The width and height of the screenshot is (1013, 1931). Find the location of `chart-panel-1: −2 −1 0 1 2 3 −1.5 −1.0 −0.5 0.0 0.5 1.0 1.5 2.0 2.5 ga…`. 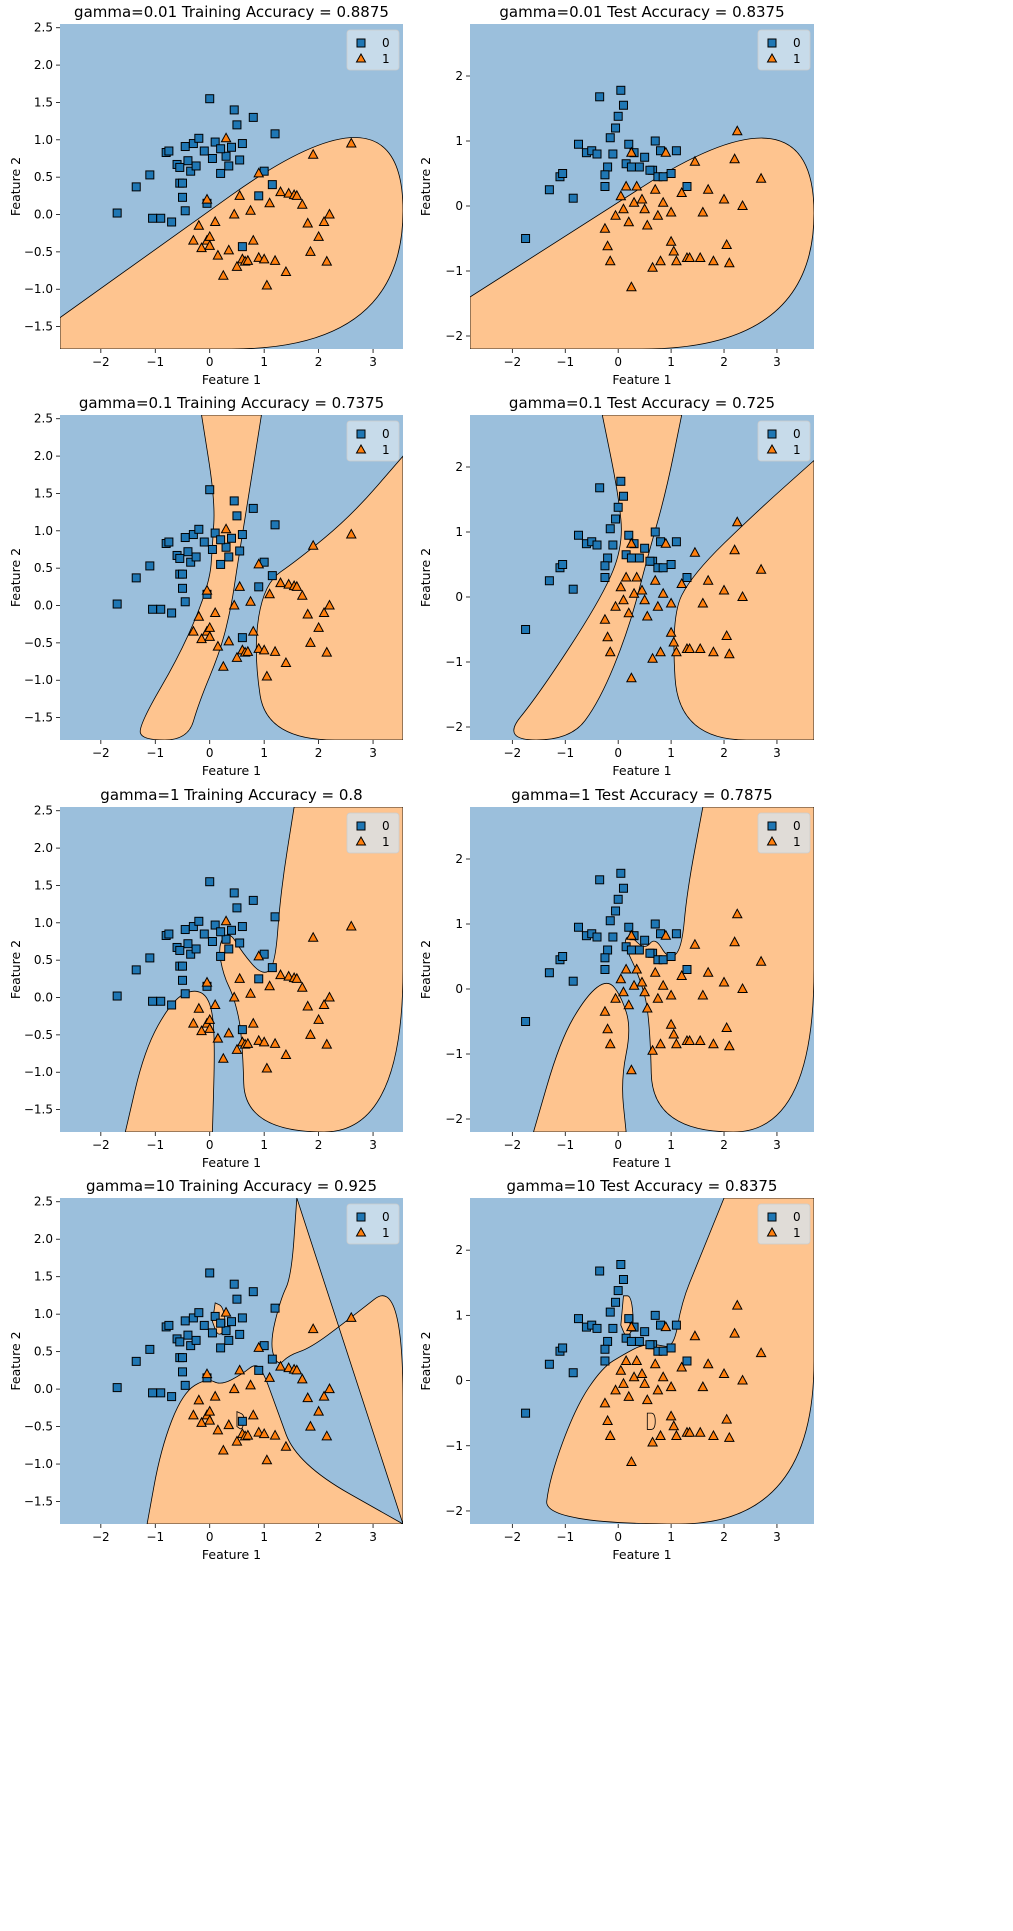

chart-panel-1: −2 −1 0 1 2 3 −1.5 −1.0 −0.5 0.0 0.5 1.0 1.5 2.0 2.5 ga… is located at coordinates (211, 196).